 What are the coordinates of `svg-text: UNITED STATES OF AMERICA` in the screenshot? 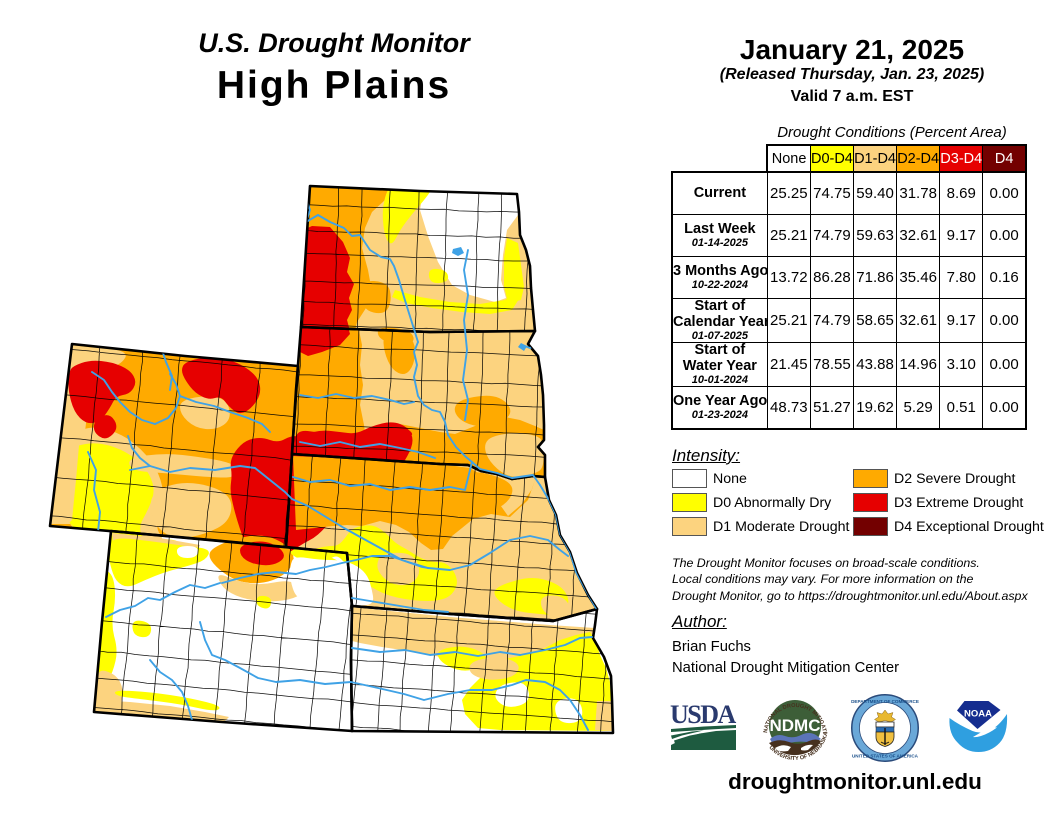 It's located at (885, 756).